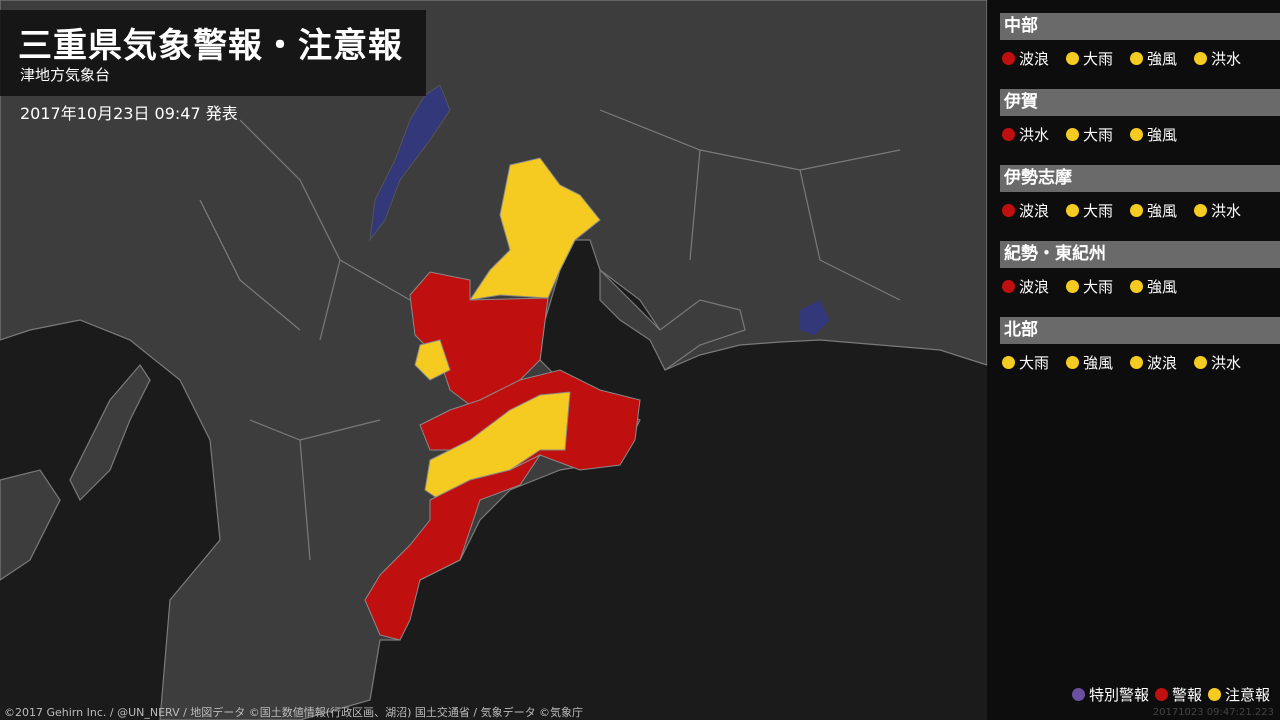  What do you see at coordinates (1213, 712) in the screenshot?
I see `timestamp: 20171023 09:47:21.223` at bounding box center [1213, 712].